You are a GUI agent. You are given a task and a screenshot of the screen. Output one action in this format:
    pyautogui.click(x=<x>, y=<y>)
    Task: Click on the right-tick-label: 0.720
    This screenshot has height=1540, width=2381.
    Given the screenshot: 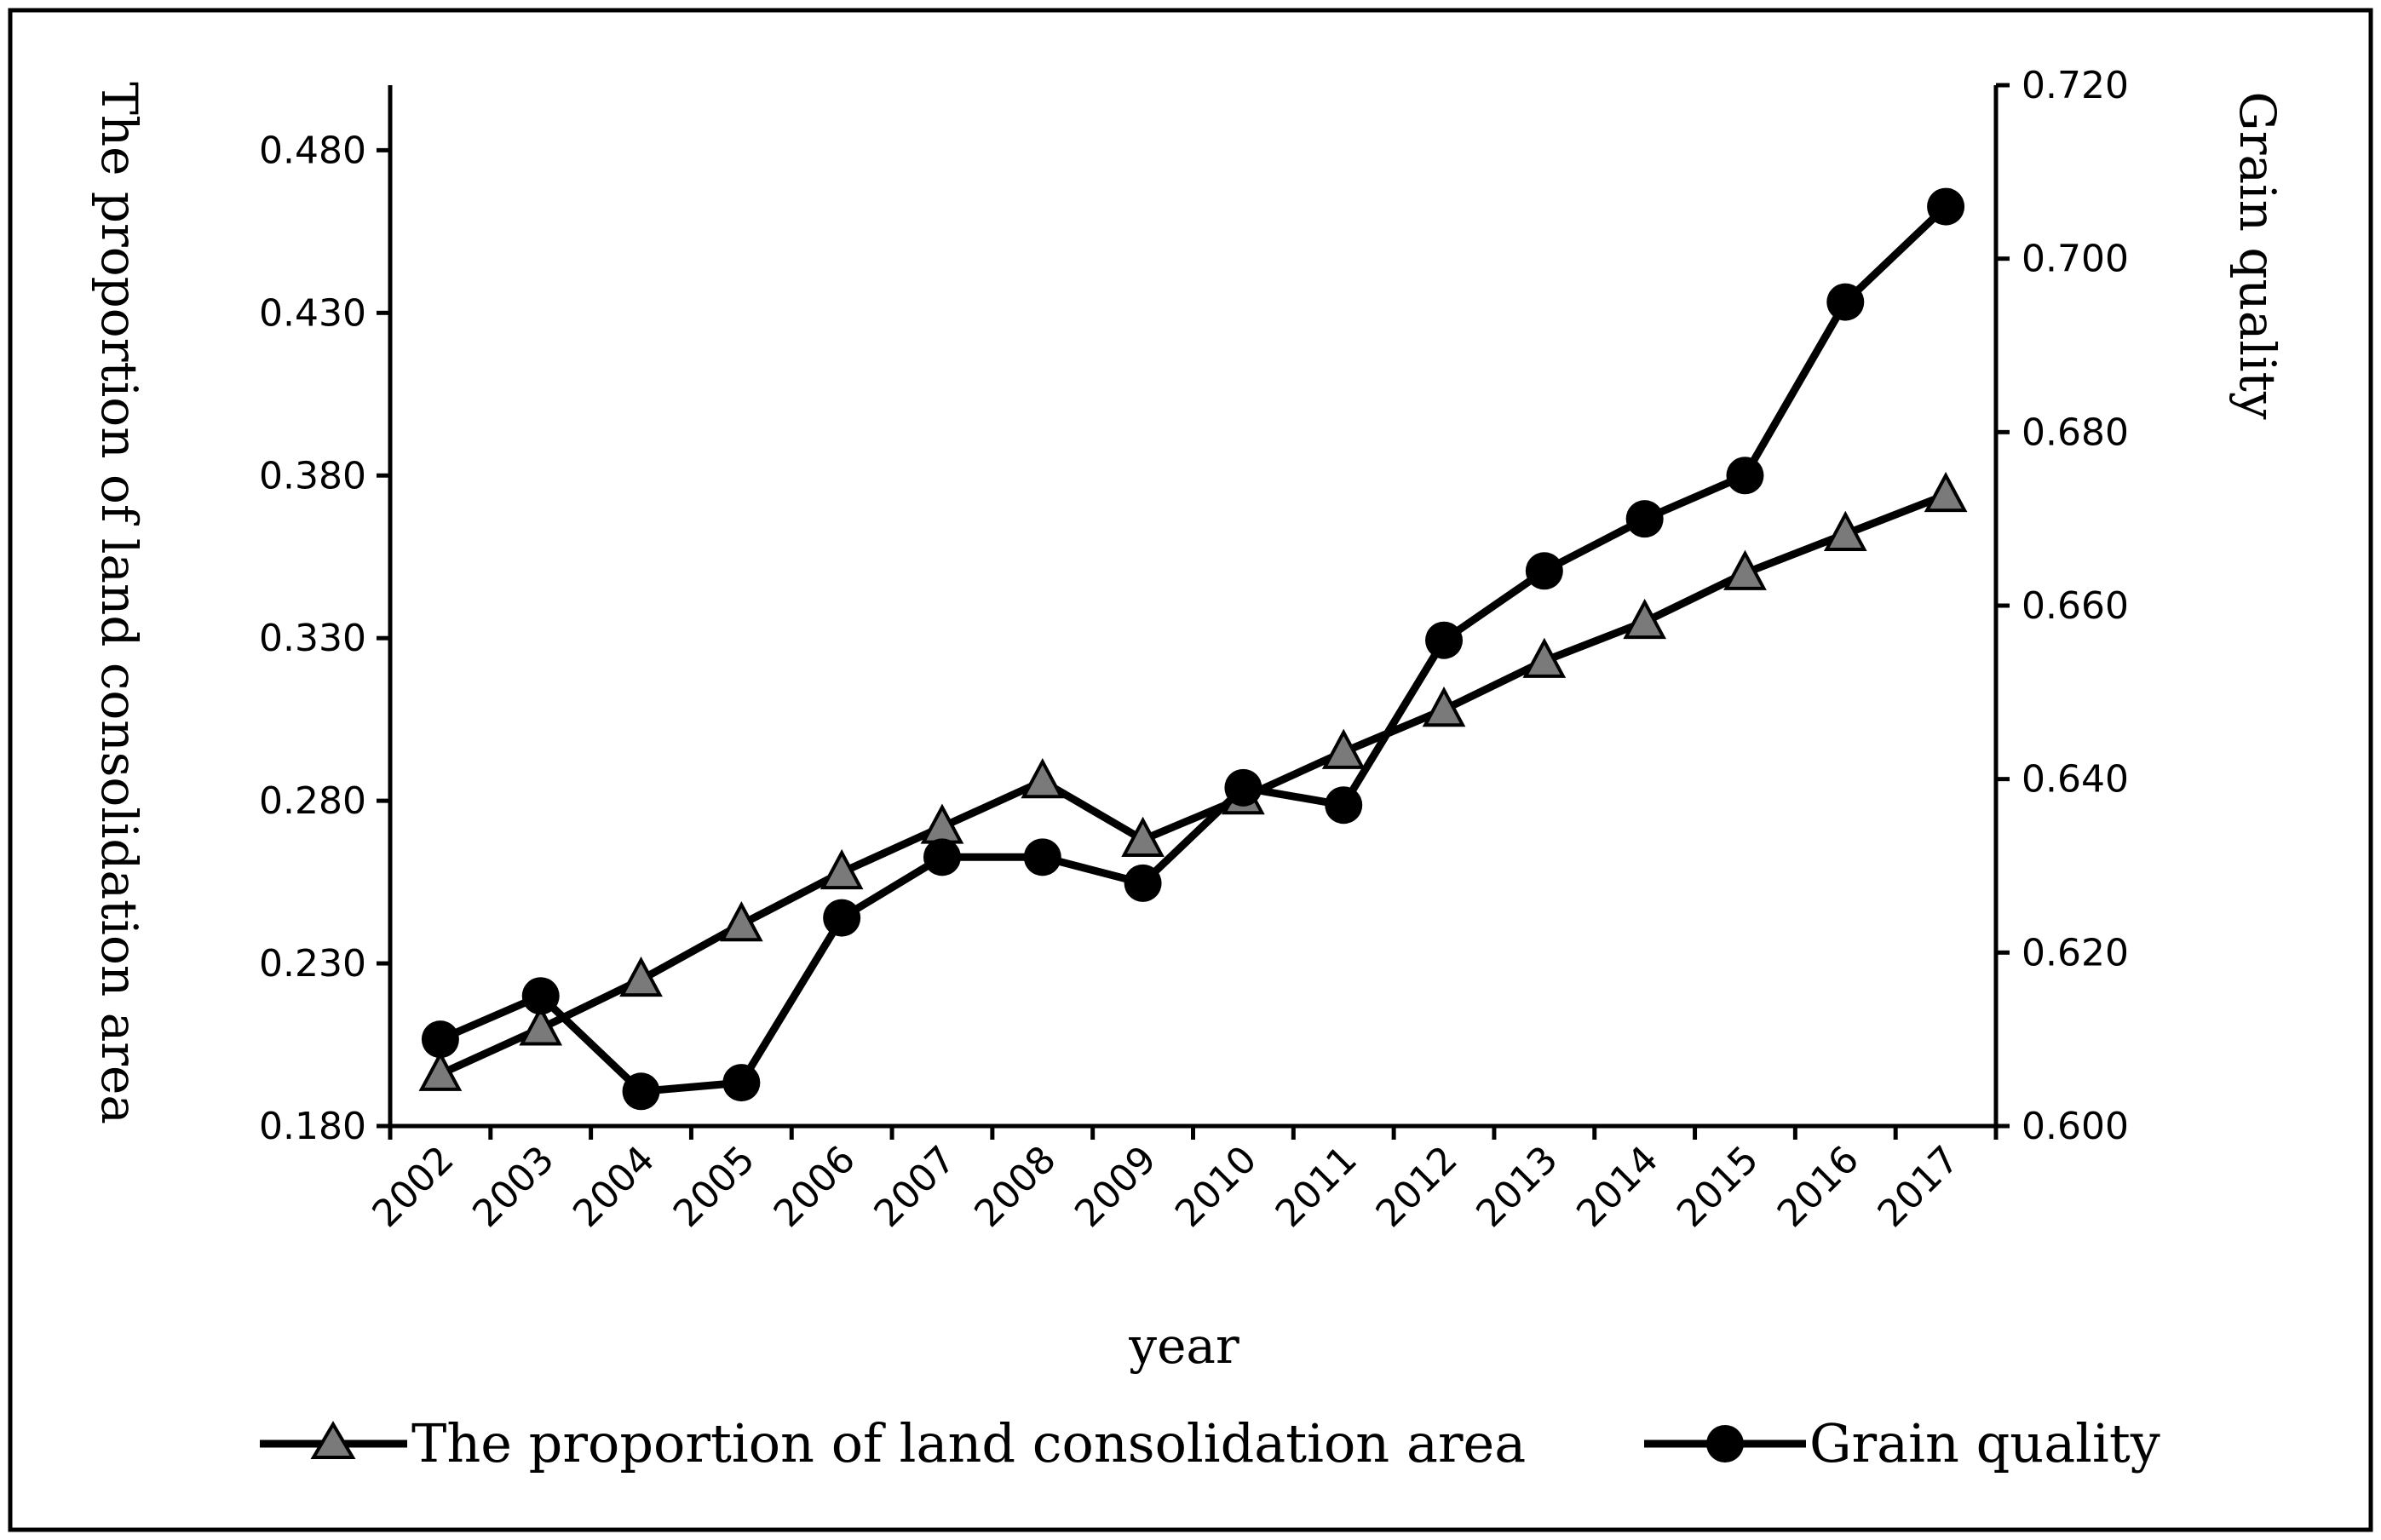 What is the action you would take?
    pyautogui.click(x=2076, y=85)
    